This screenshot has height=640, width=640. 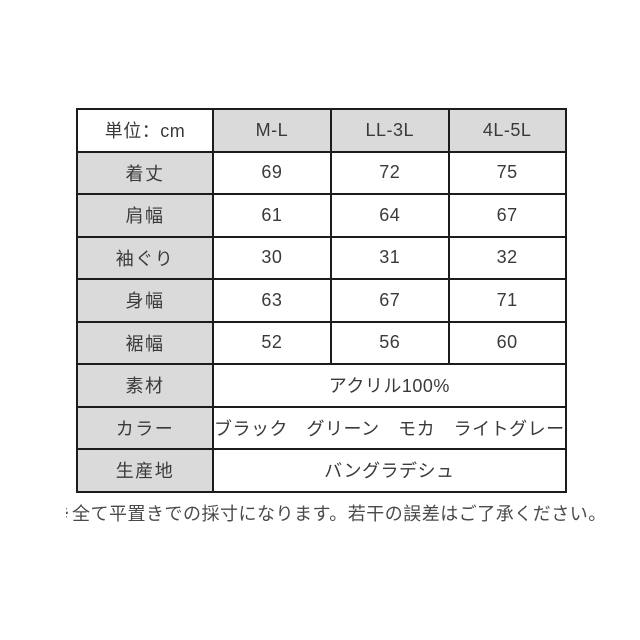 I want to click on bodywidth-value-ml: 63, so click(x=272, y=300).